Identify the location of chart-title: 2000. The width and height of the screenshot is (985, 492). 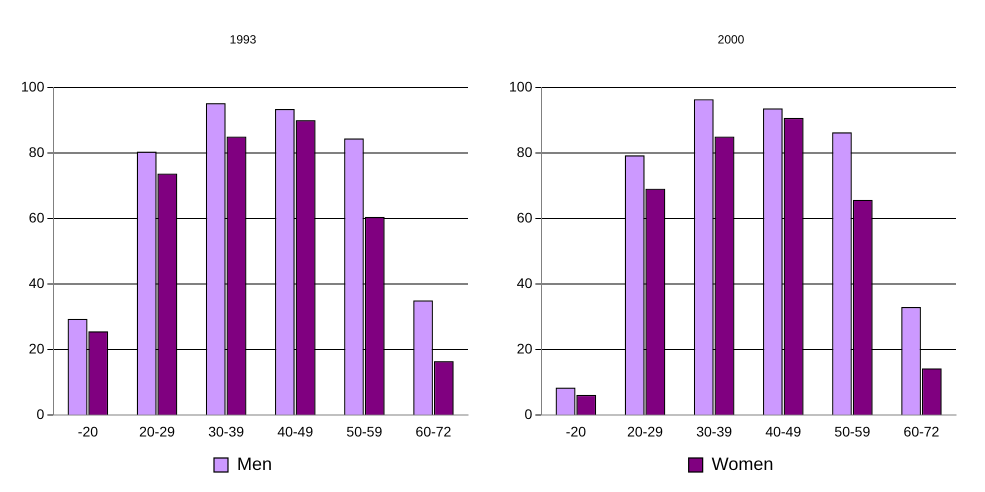
(731, 39).